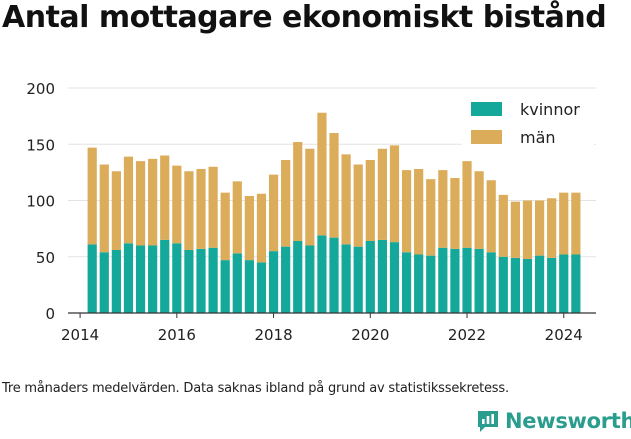 The height and width of the screenshot is (439, 631). What do you see at coordinates (50, 314) in the screenshot?
I see `y-tick-label: 0` at bounding box center [50, 314].